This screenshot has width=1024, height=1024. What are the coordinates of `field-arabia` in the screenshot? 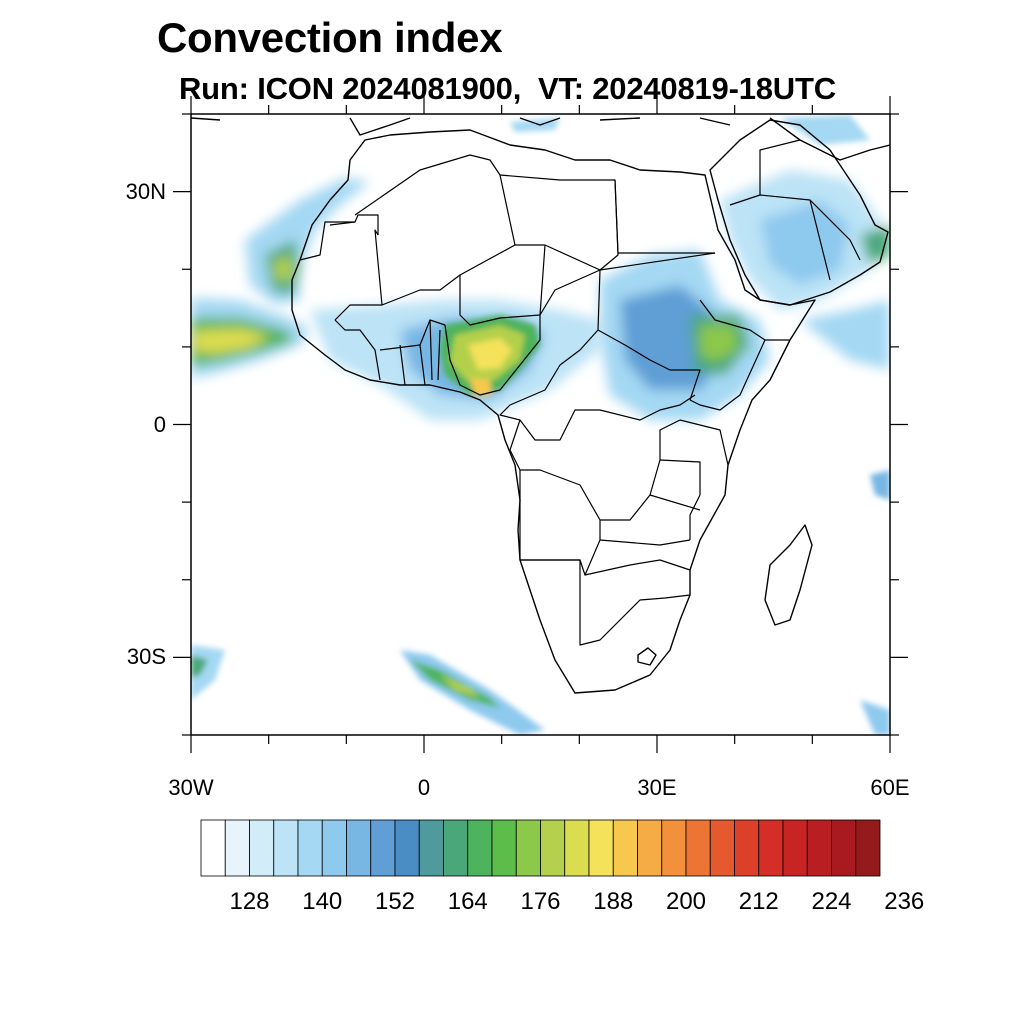 It's located at (805, 270).